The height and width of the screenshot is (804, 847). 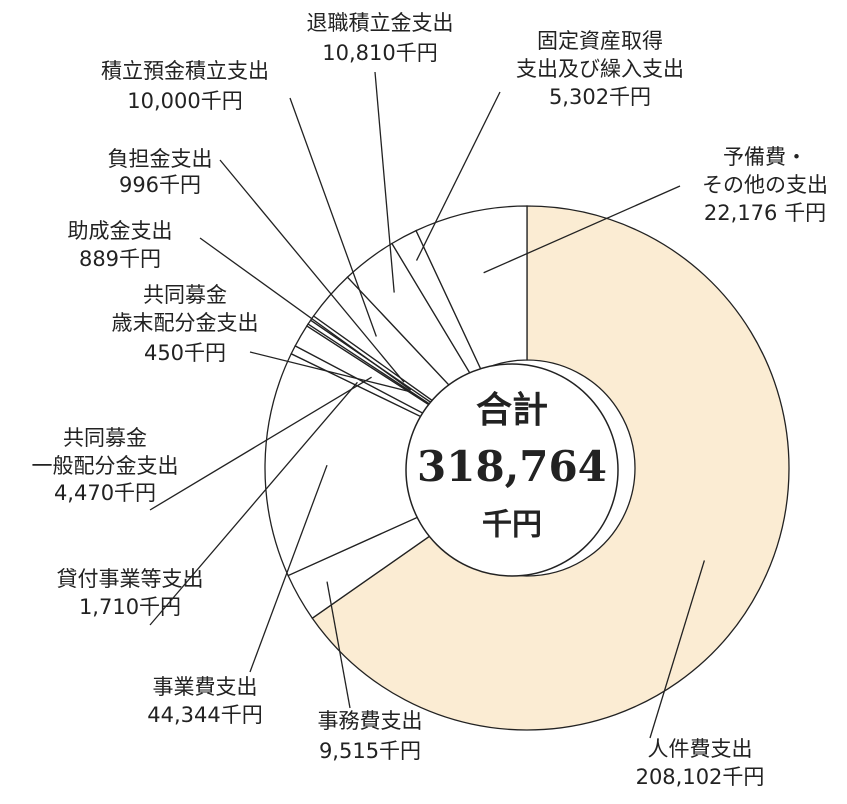 What do you see at coordinates (700, 777) in the screenshot?
I see `value-label: 208,102千円` at bounding box center [700, 777].